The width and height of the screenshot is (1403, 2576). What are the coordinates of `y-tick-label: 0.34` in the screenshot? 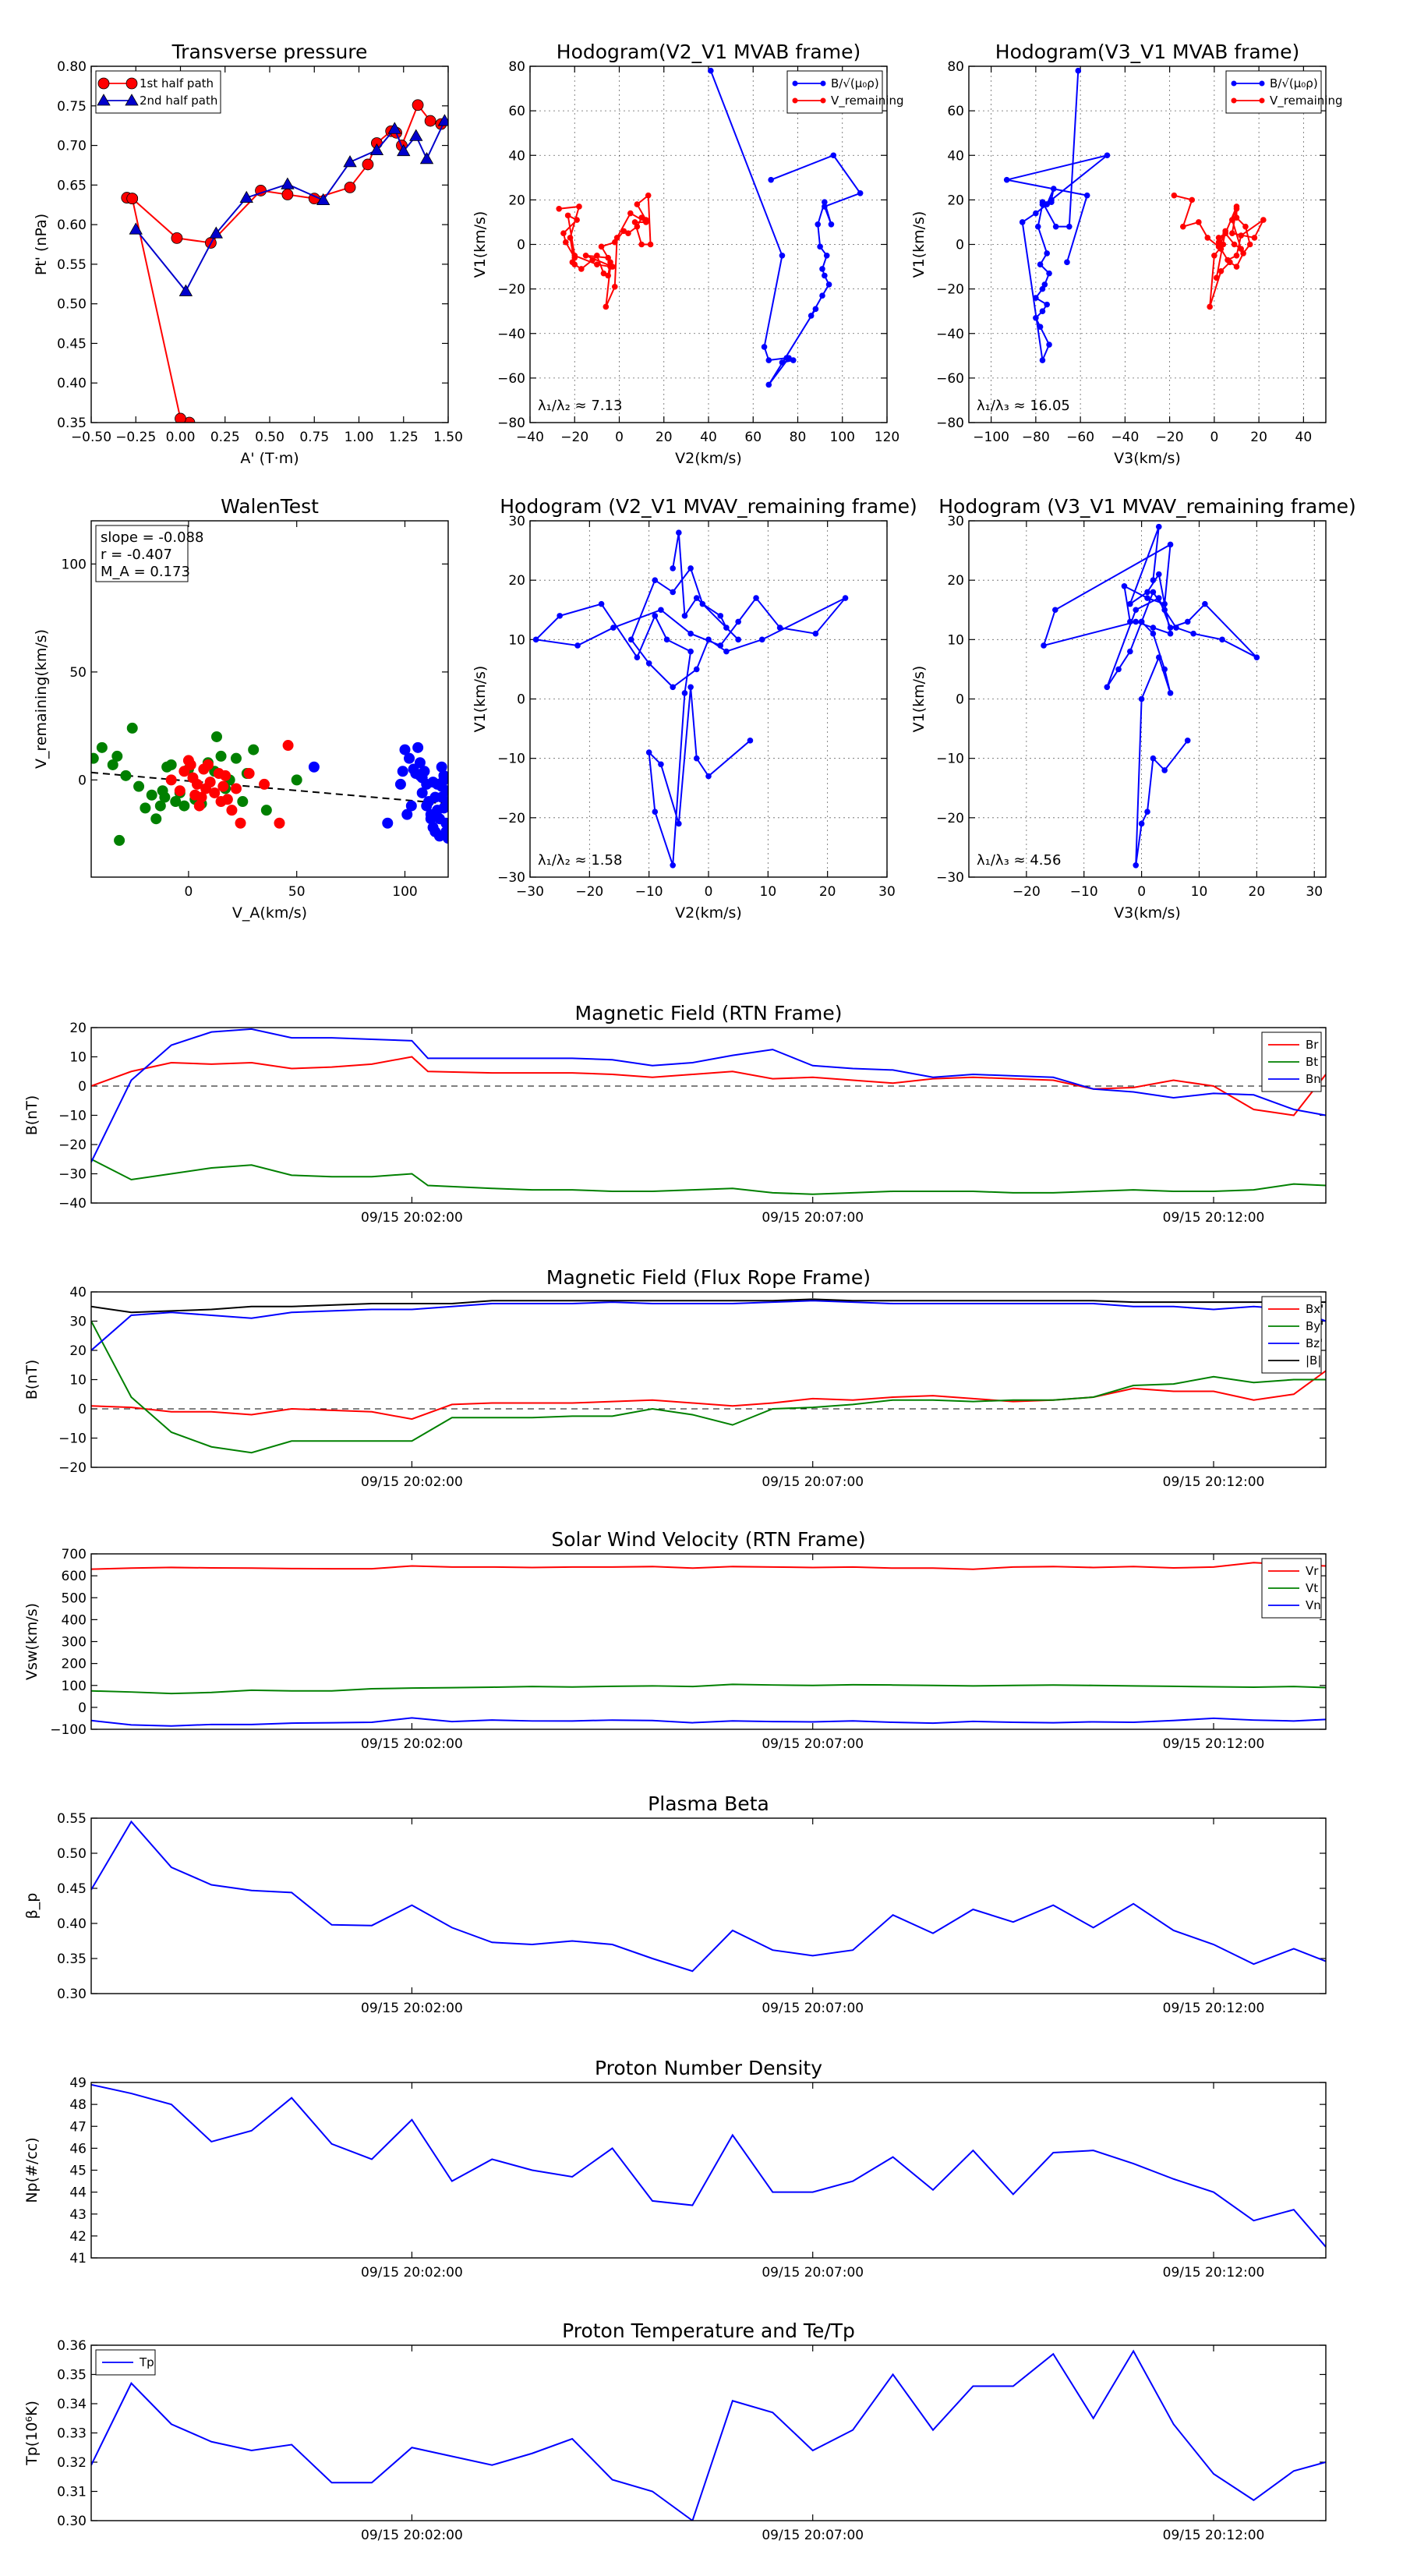 It's located at (72, 2404).